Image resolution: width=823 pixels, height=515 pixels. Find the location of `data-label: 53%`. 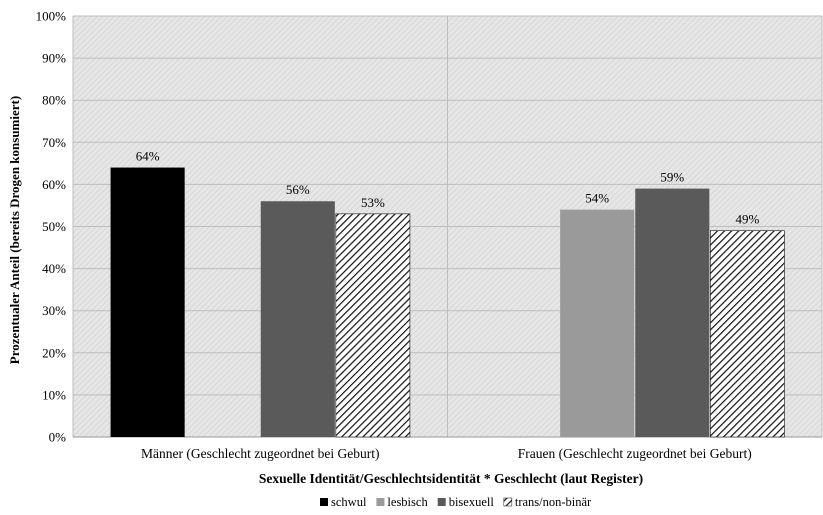

data-label: 53% is located at coordinates (373, 202).